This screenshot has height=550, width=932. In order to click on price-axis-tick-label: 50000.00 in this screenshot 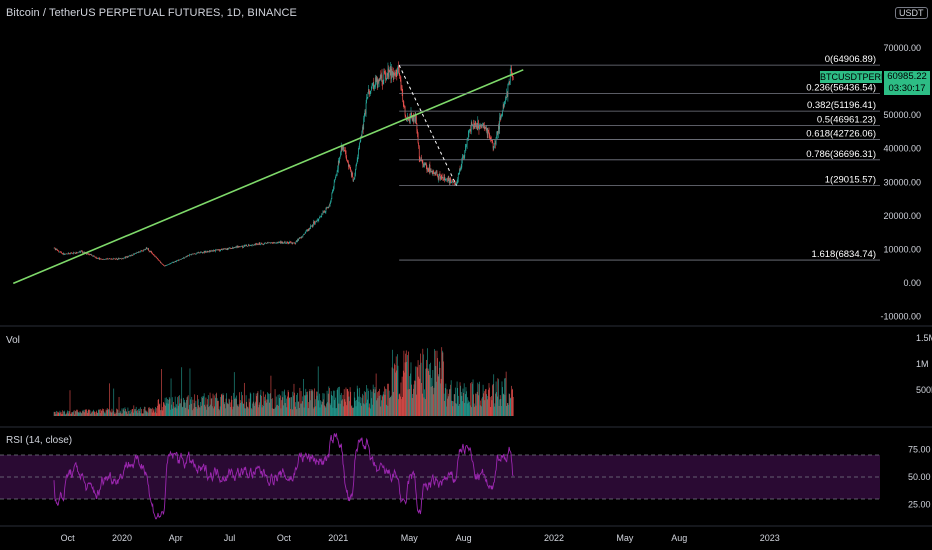, I will do `click(902, 115)`.